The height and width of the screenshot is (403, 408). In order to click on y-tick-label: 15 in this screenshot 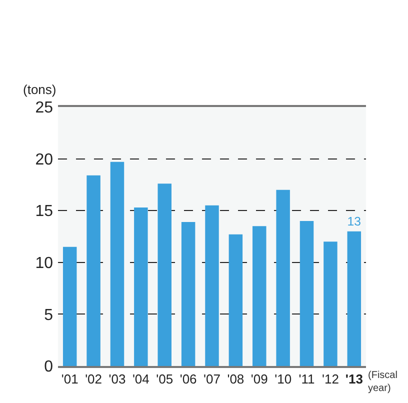, I will do `click(44, 211)`.